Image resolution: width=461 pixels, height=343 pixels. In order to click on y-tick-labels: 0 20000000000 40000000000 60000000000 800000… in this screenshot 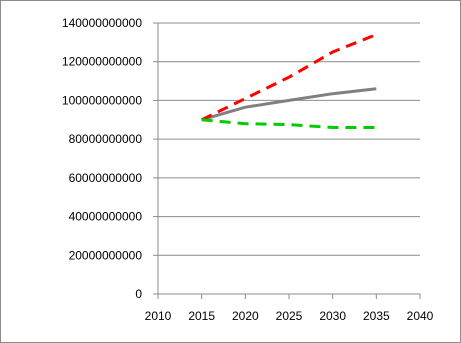, I will do `click(102, 158)`.